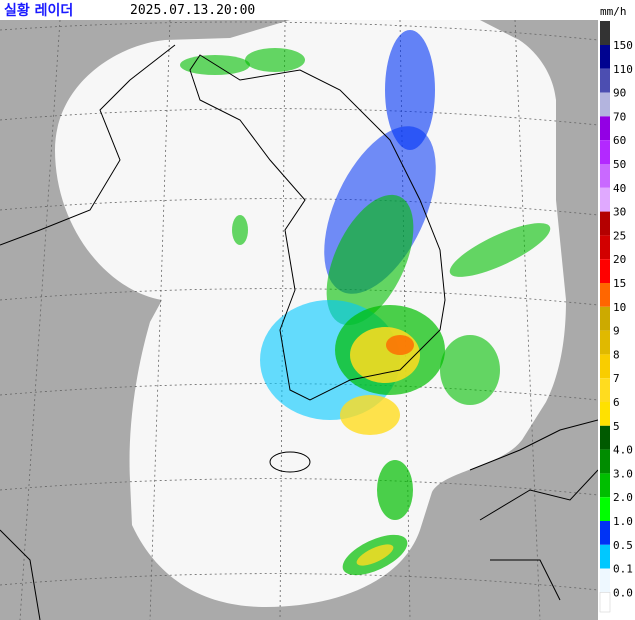 Image resolution: width=635 pixels, height=620 pixels. I want to click on legend-label: 1.0, so click(623, 521).